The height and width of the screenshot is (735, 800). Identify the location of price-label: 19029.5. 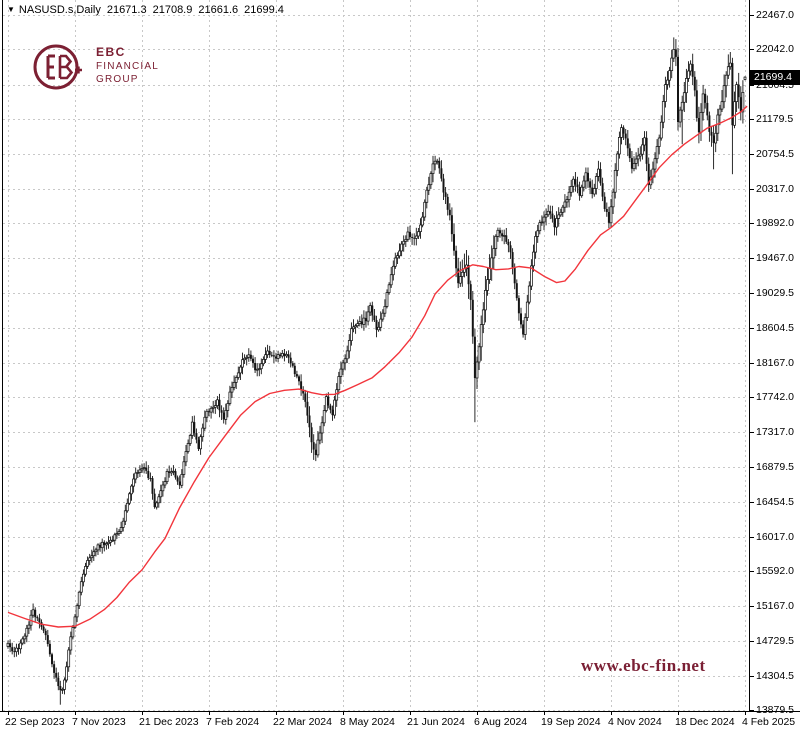
(775, 293).